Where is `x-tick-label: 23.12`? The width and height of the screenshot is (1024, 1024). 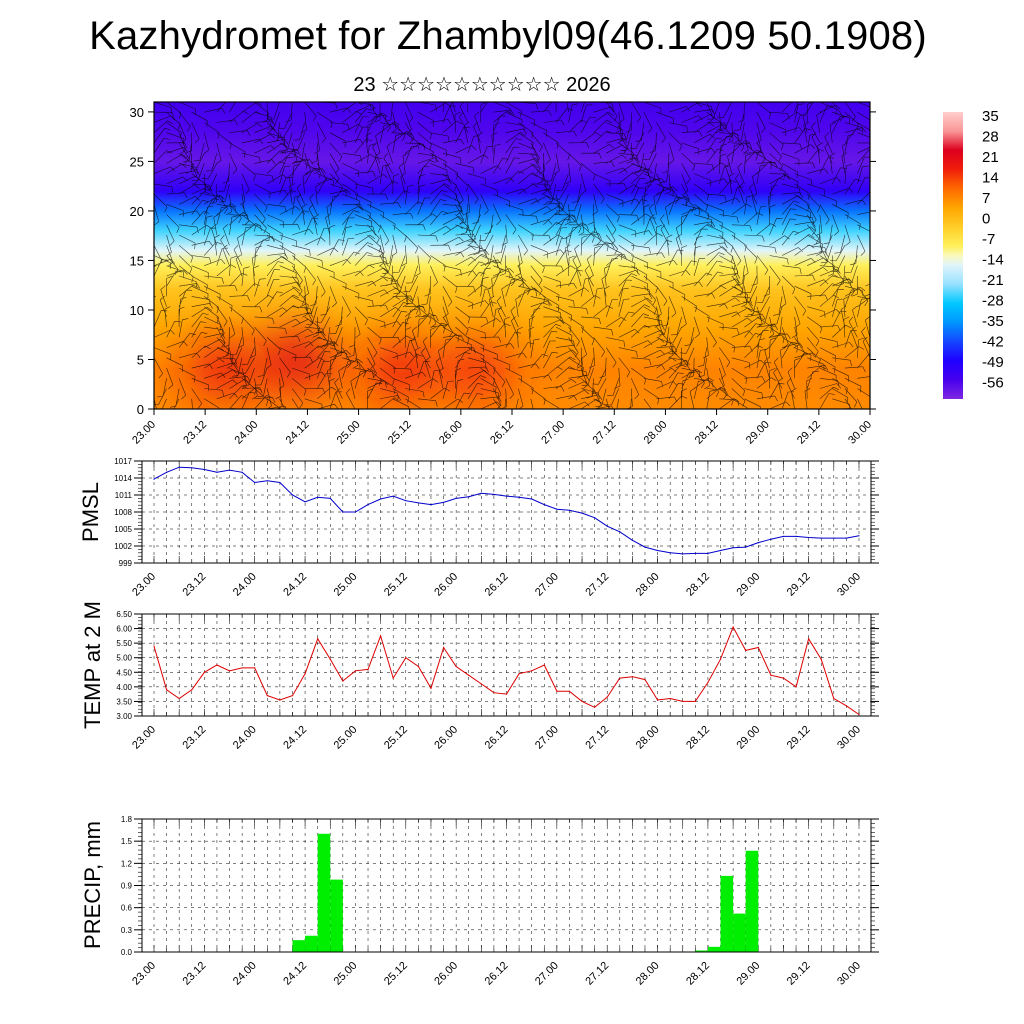
x-tick-label: 23.12 is located at coordinates (195, 585).